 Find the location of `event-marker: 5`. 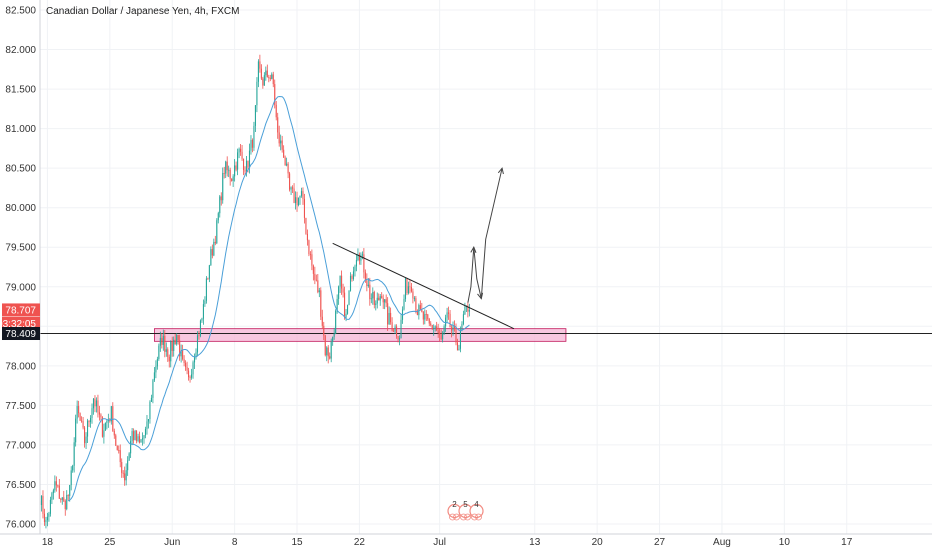

event-marker: 5 is located at coordinates (465, 510).